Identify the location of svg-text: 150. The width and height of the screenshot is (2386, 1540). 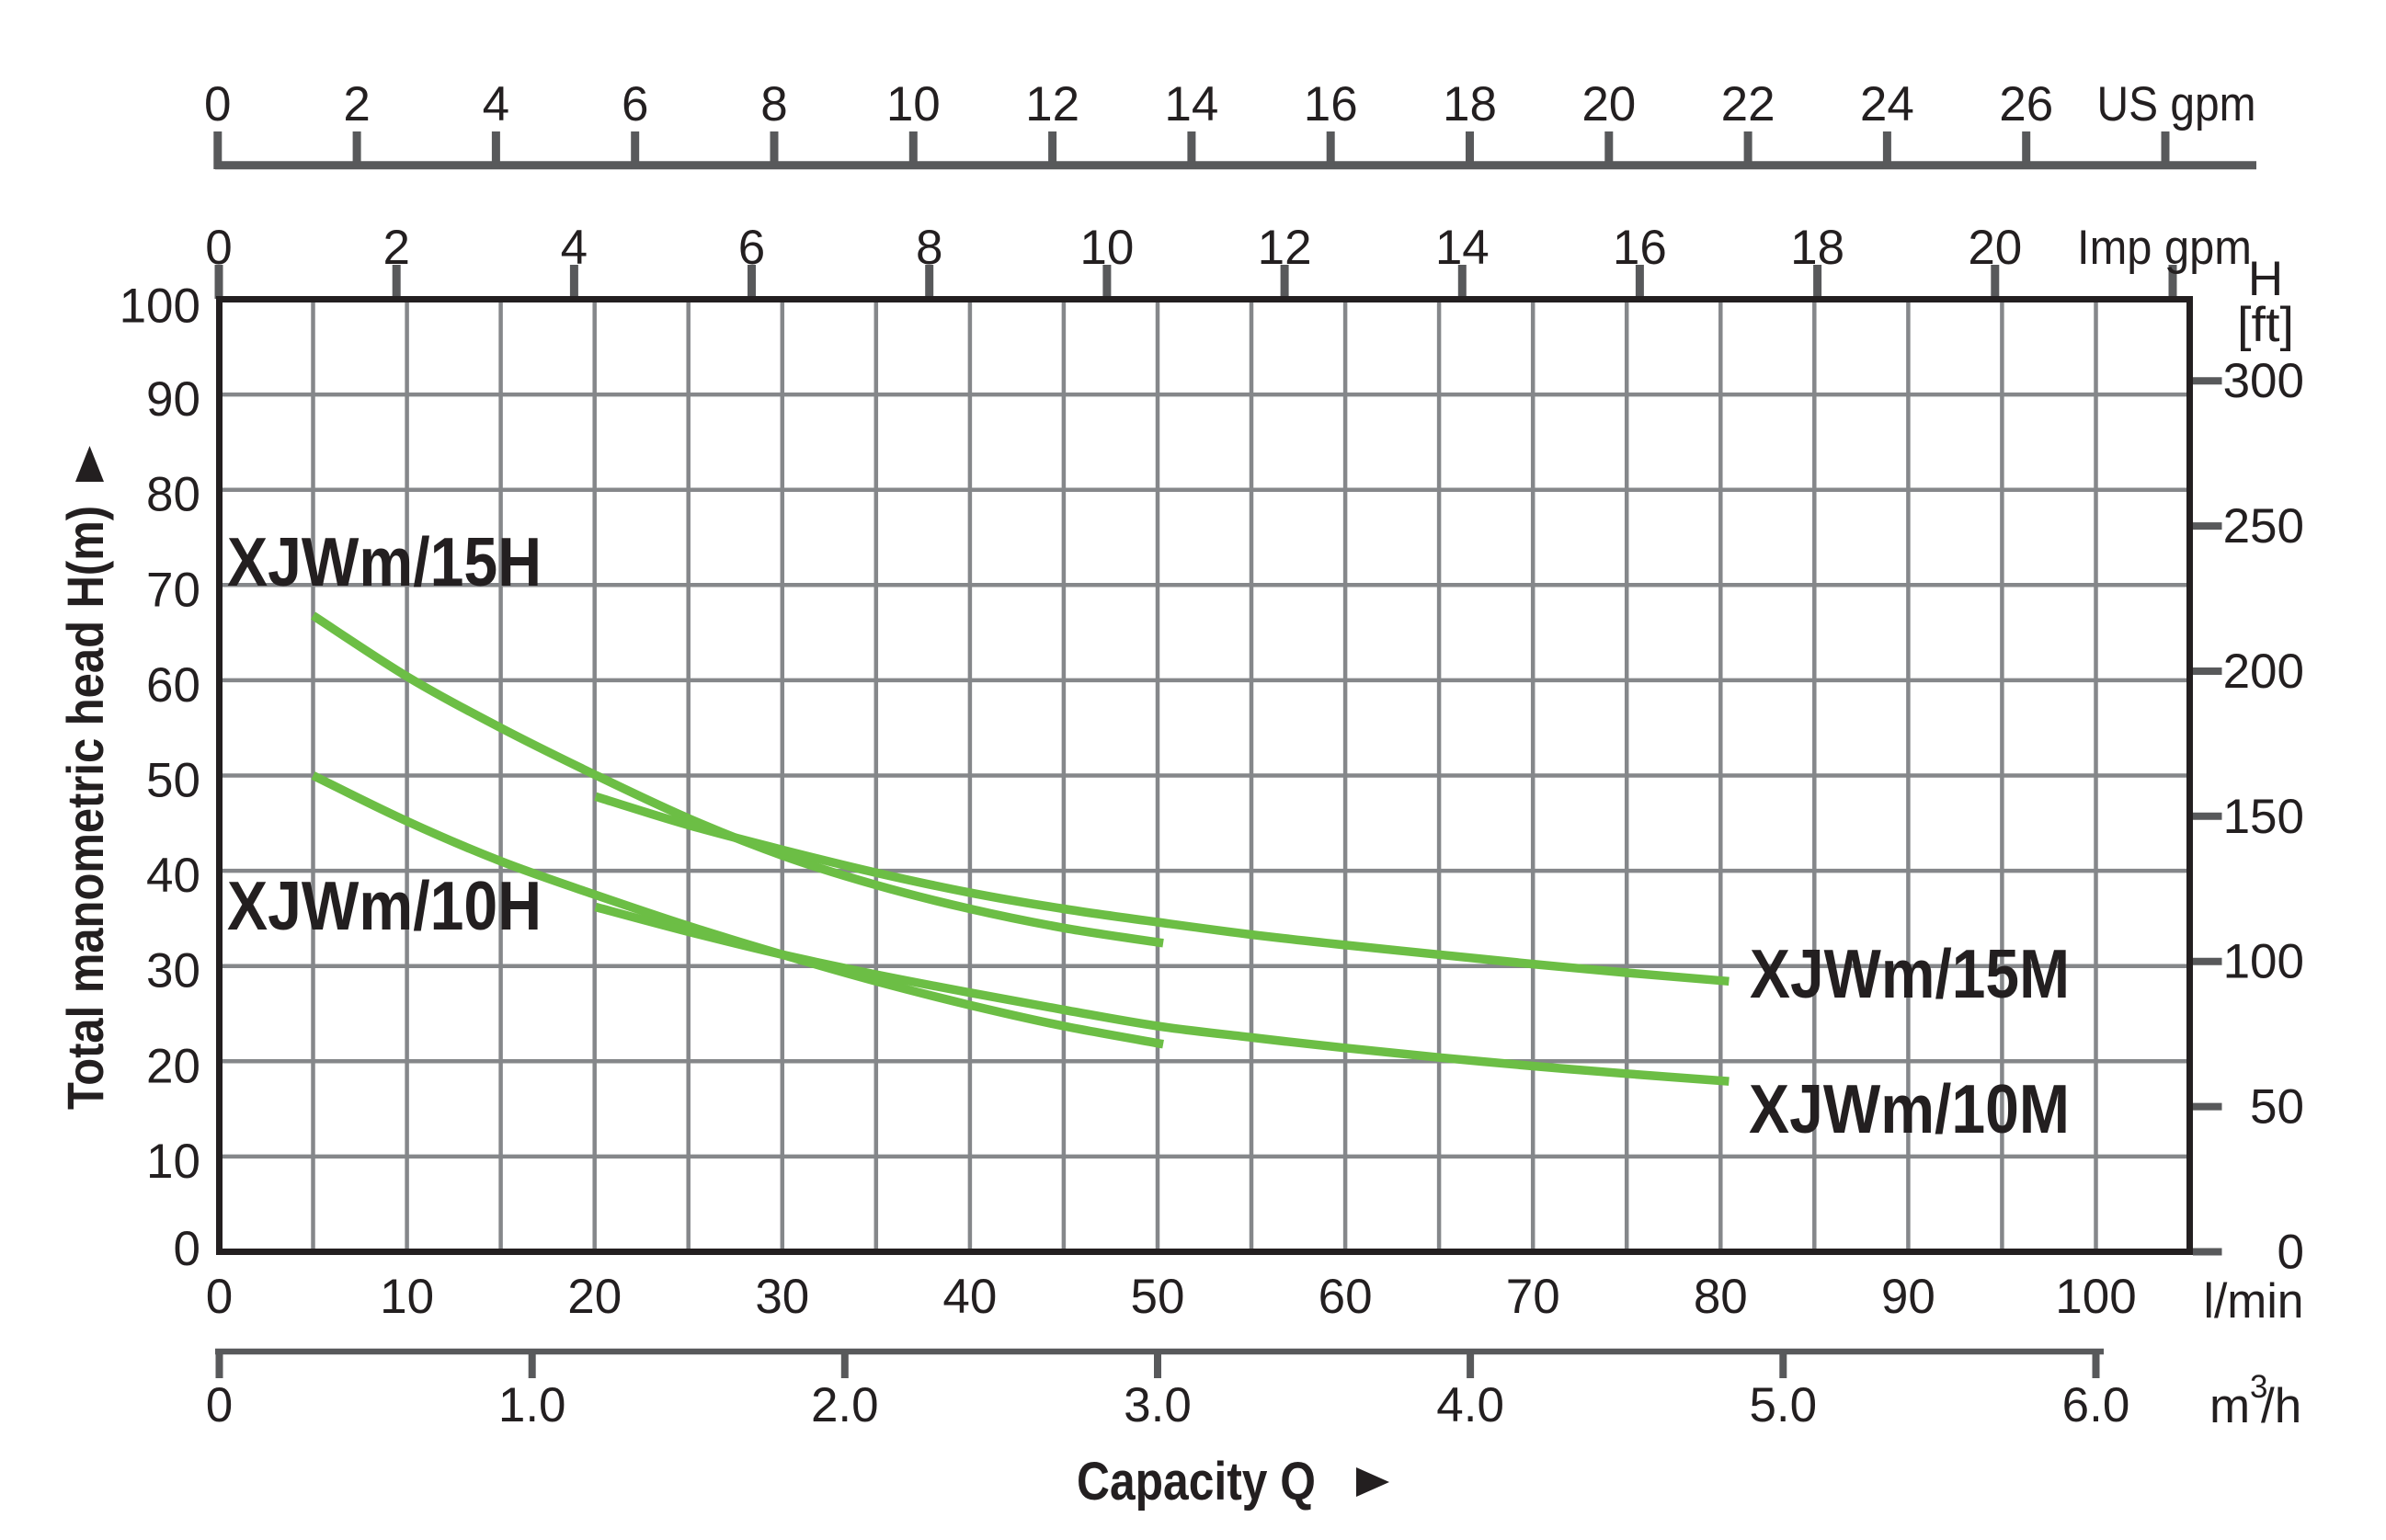
(2263, 817).